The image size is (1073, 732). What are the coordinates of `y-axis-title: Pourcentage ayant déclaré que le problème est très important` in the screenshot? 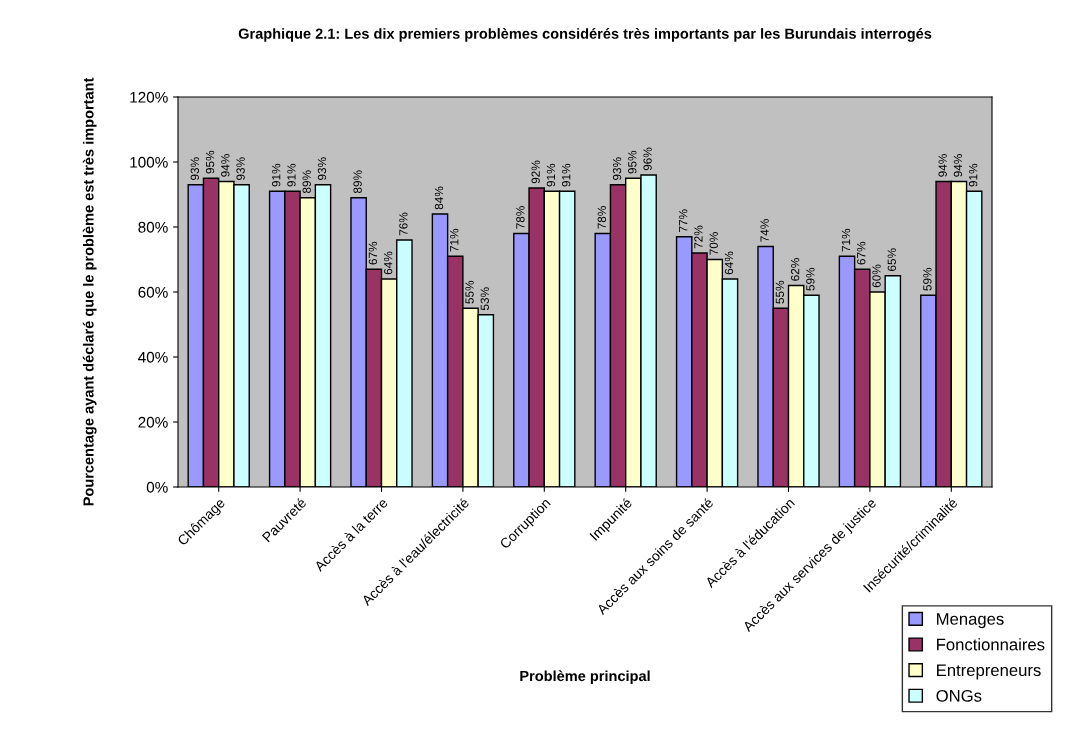 It's located at (89, 291).